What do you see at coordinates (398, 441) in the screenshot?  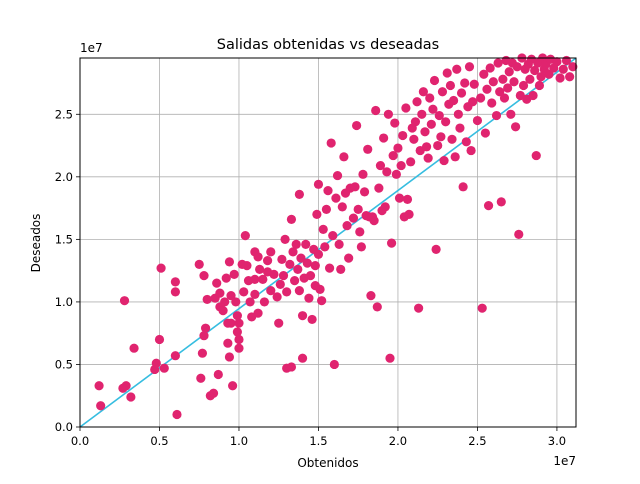 I see `x-tick-label: 2.0` at bounding box center [398, 441].